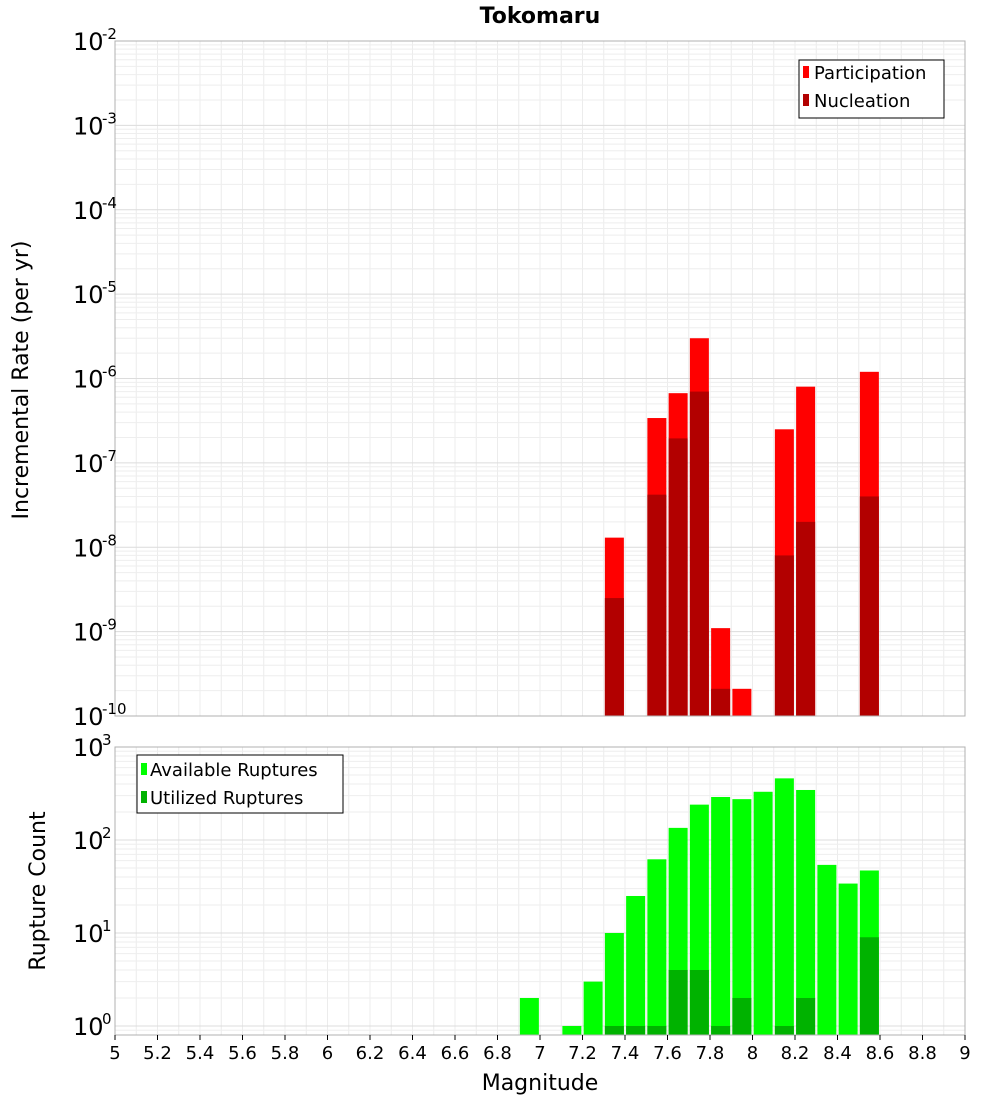  Describe the element at coordinates (625, 1053) in the screenshot. I see `x-tick-label: 7.4` at that location.